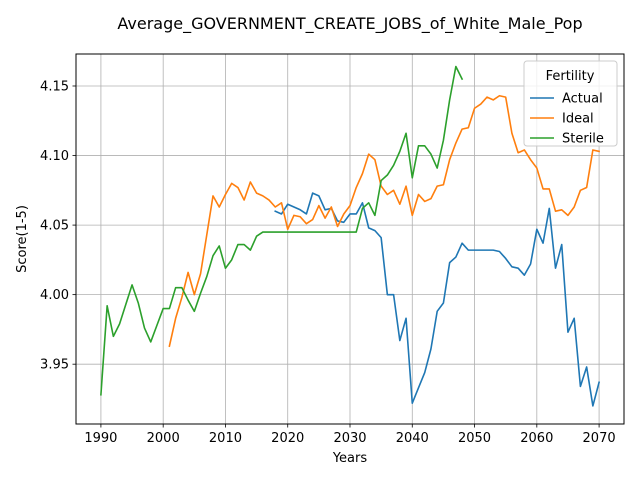 Image resolution: width=640 pixels, height=480 pixels. I want to click on legend-label-sterile: Sterile, so click(583, 139).